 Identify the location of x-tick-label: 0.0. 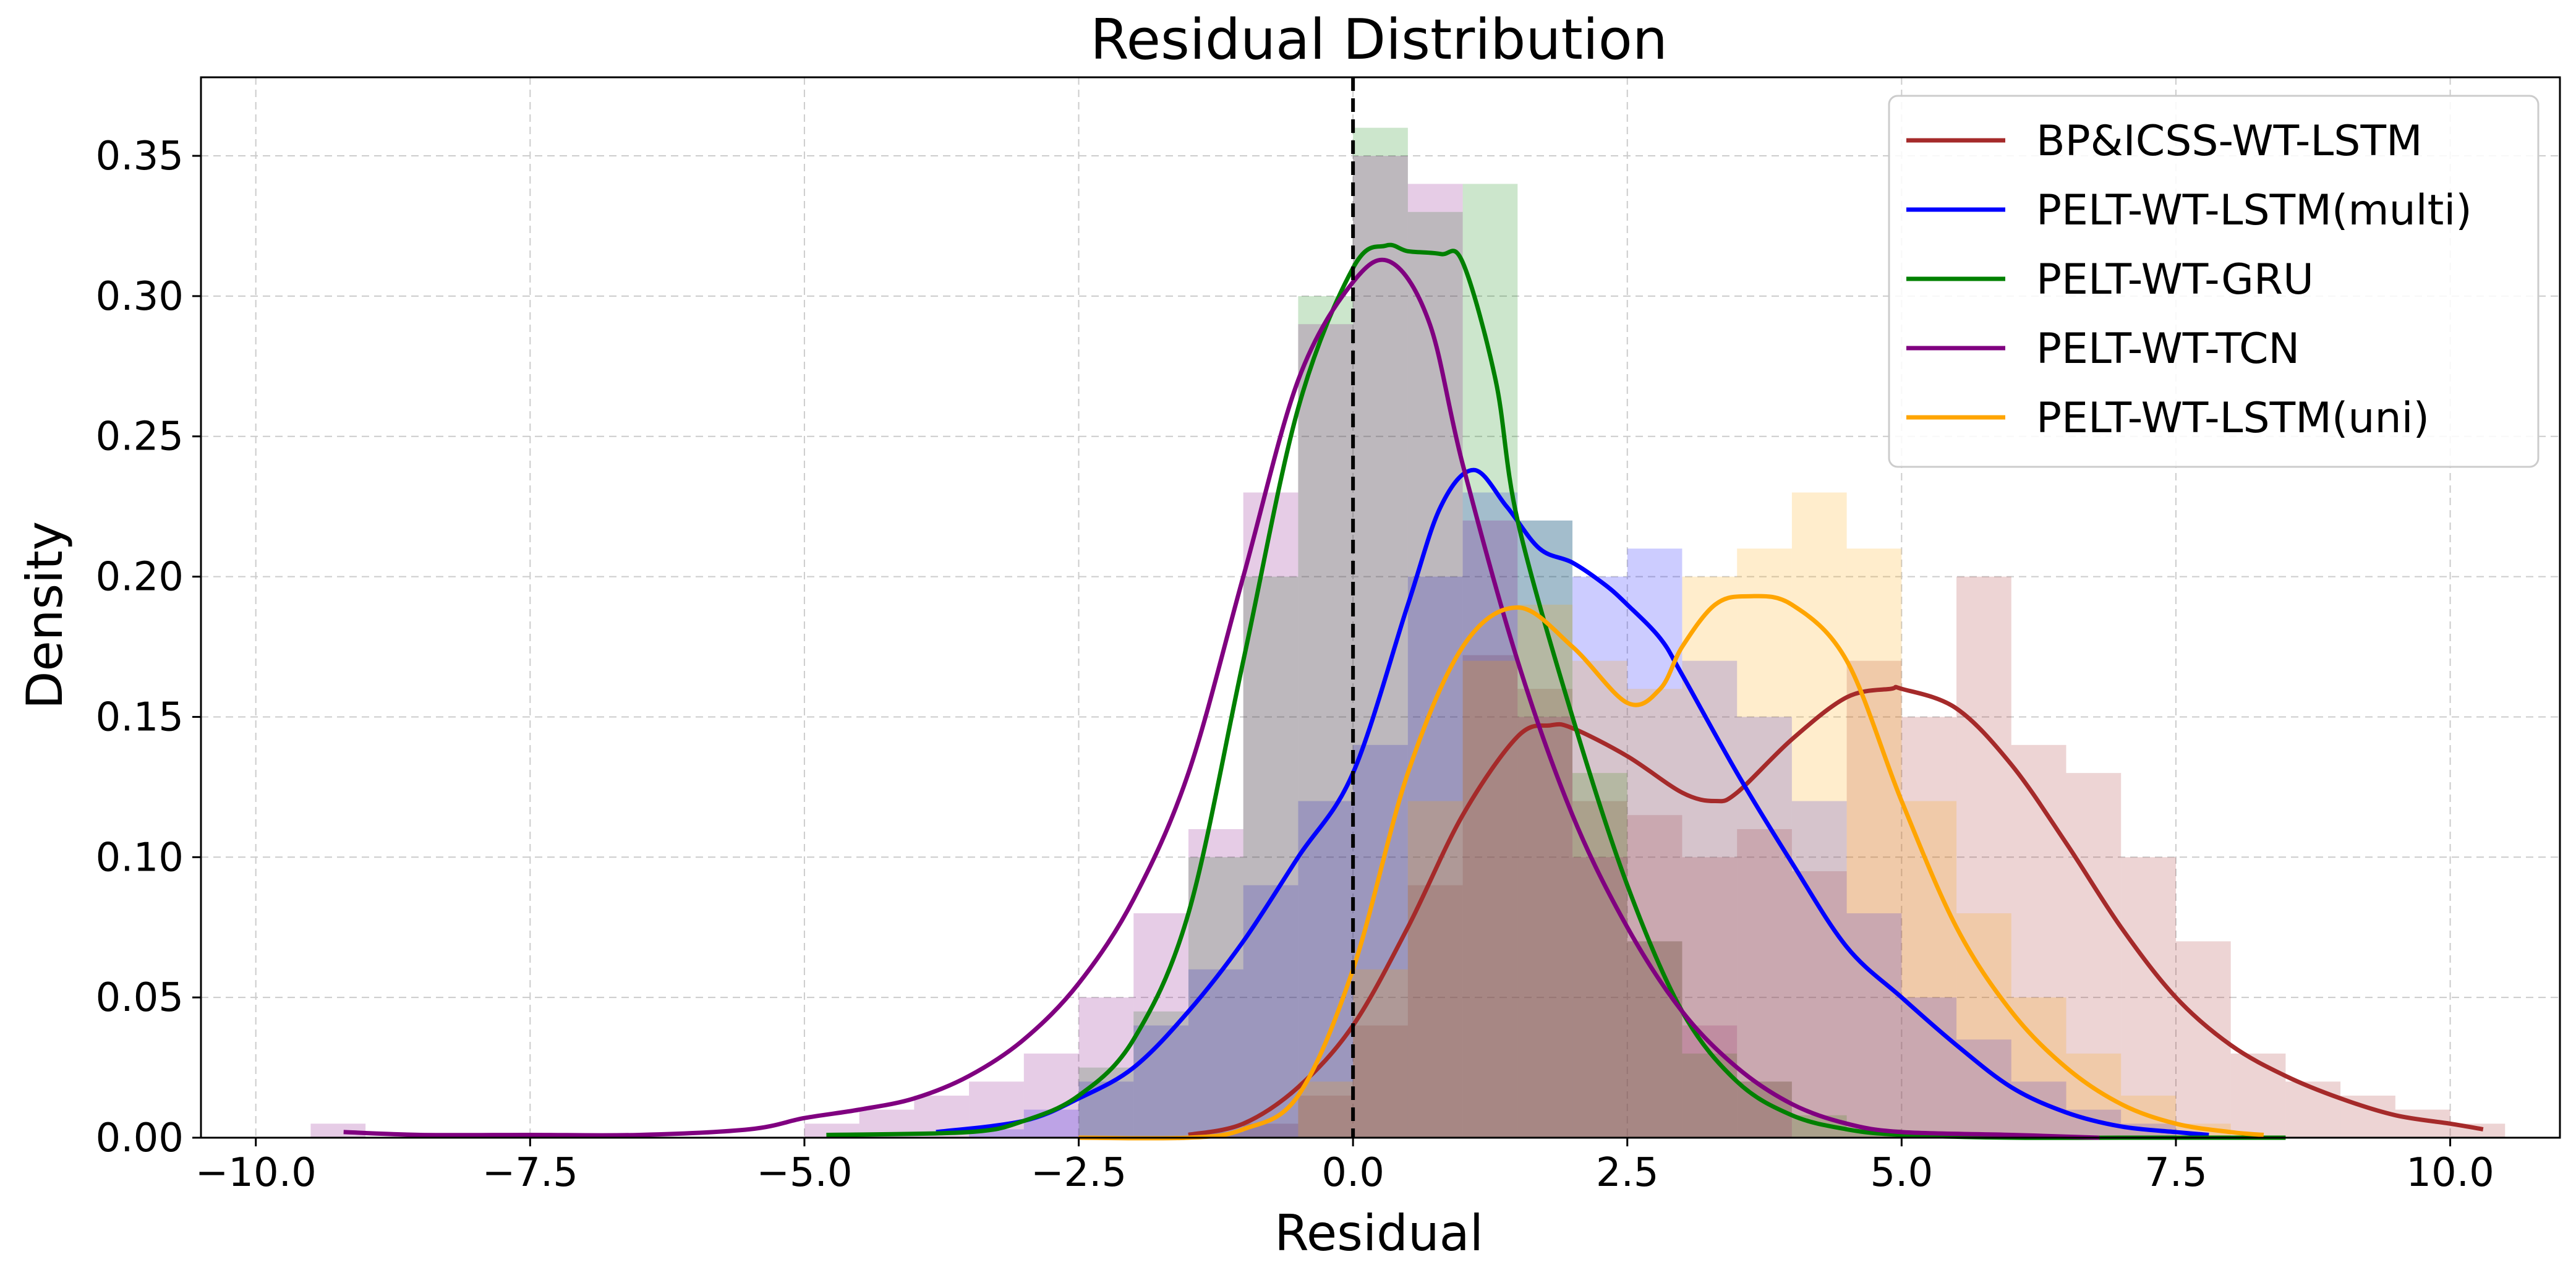
(1352, 1173).